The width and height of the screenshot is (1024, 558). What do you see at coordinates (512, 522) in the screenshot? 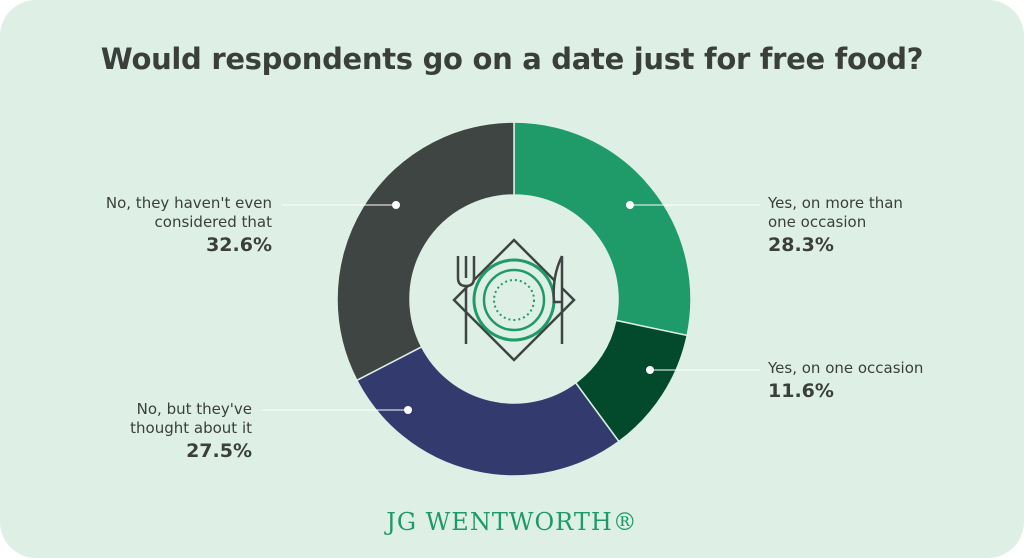
I see `brand-logo: JG WENTWORTH®` at bounding box center [512, 522].